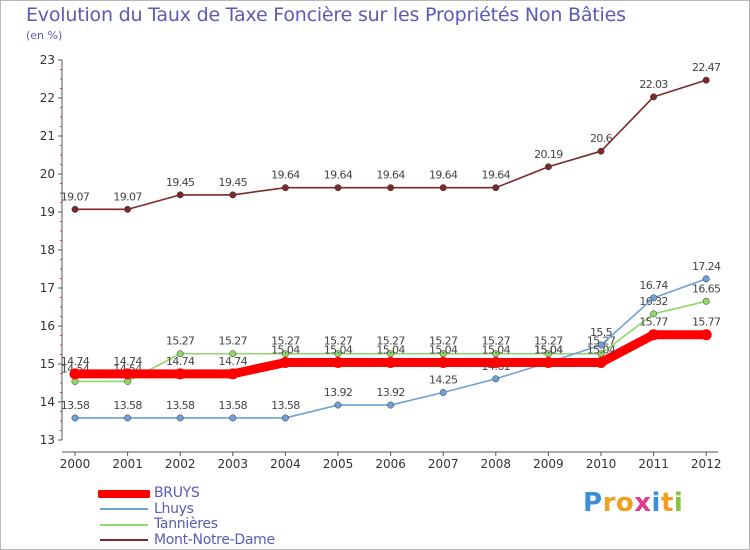  What do you see at coordinates (706, 67) in the screenshot?
I see `data-label-mont-notre-dame: 22.47` at bounding box center [706, 67].